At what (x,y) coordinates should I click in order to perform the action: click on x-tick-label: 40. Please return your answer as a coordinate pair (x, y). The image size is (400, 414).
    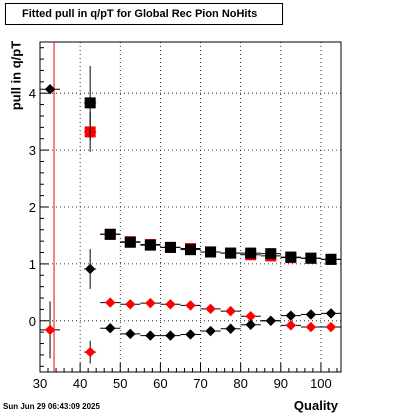
    Looking at the image, I should click on (80, 383).